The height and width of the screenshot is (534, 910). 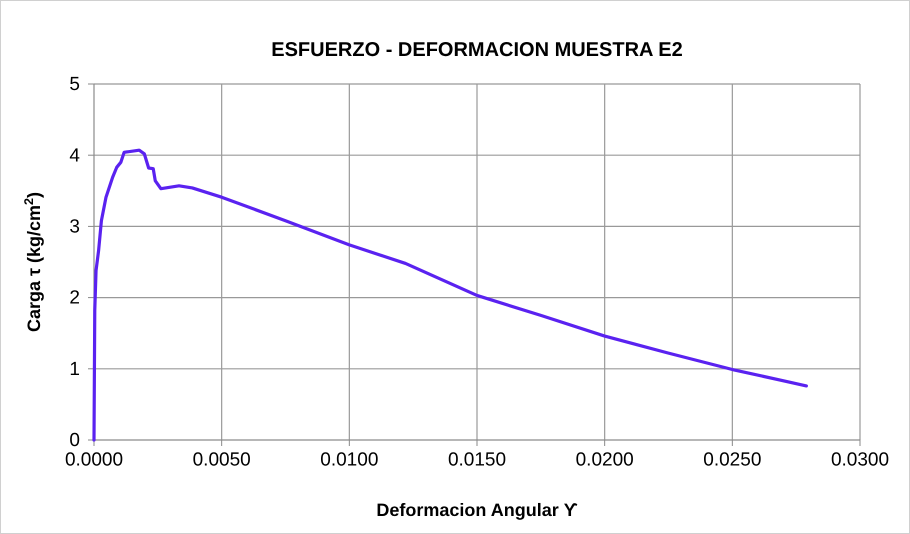 I want to click on x-tick-label: 0.0150, so click(x=477, y=459).